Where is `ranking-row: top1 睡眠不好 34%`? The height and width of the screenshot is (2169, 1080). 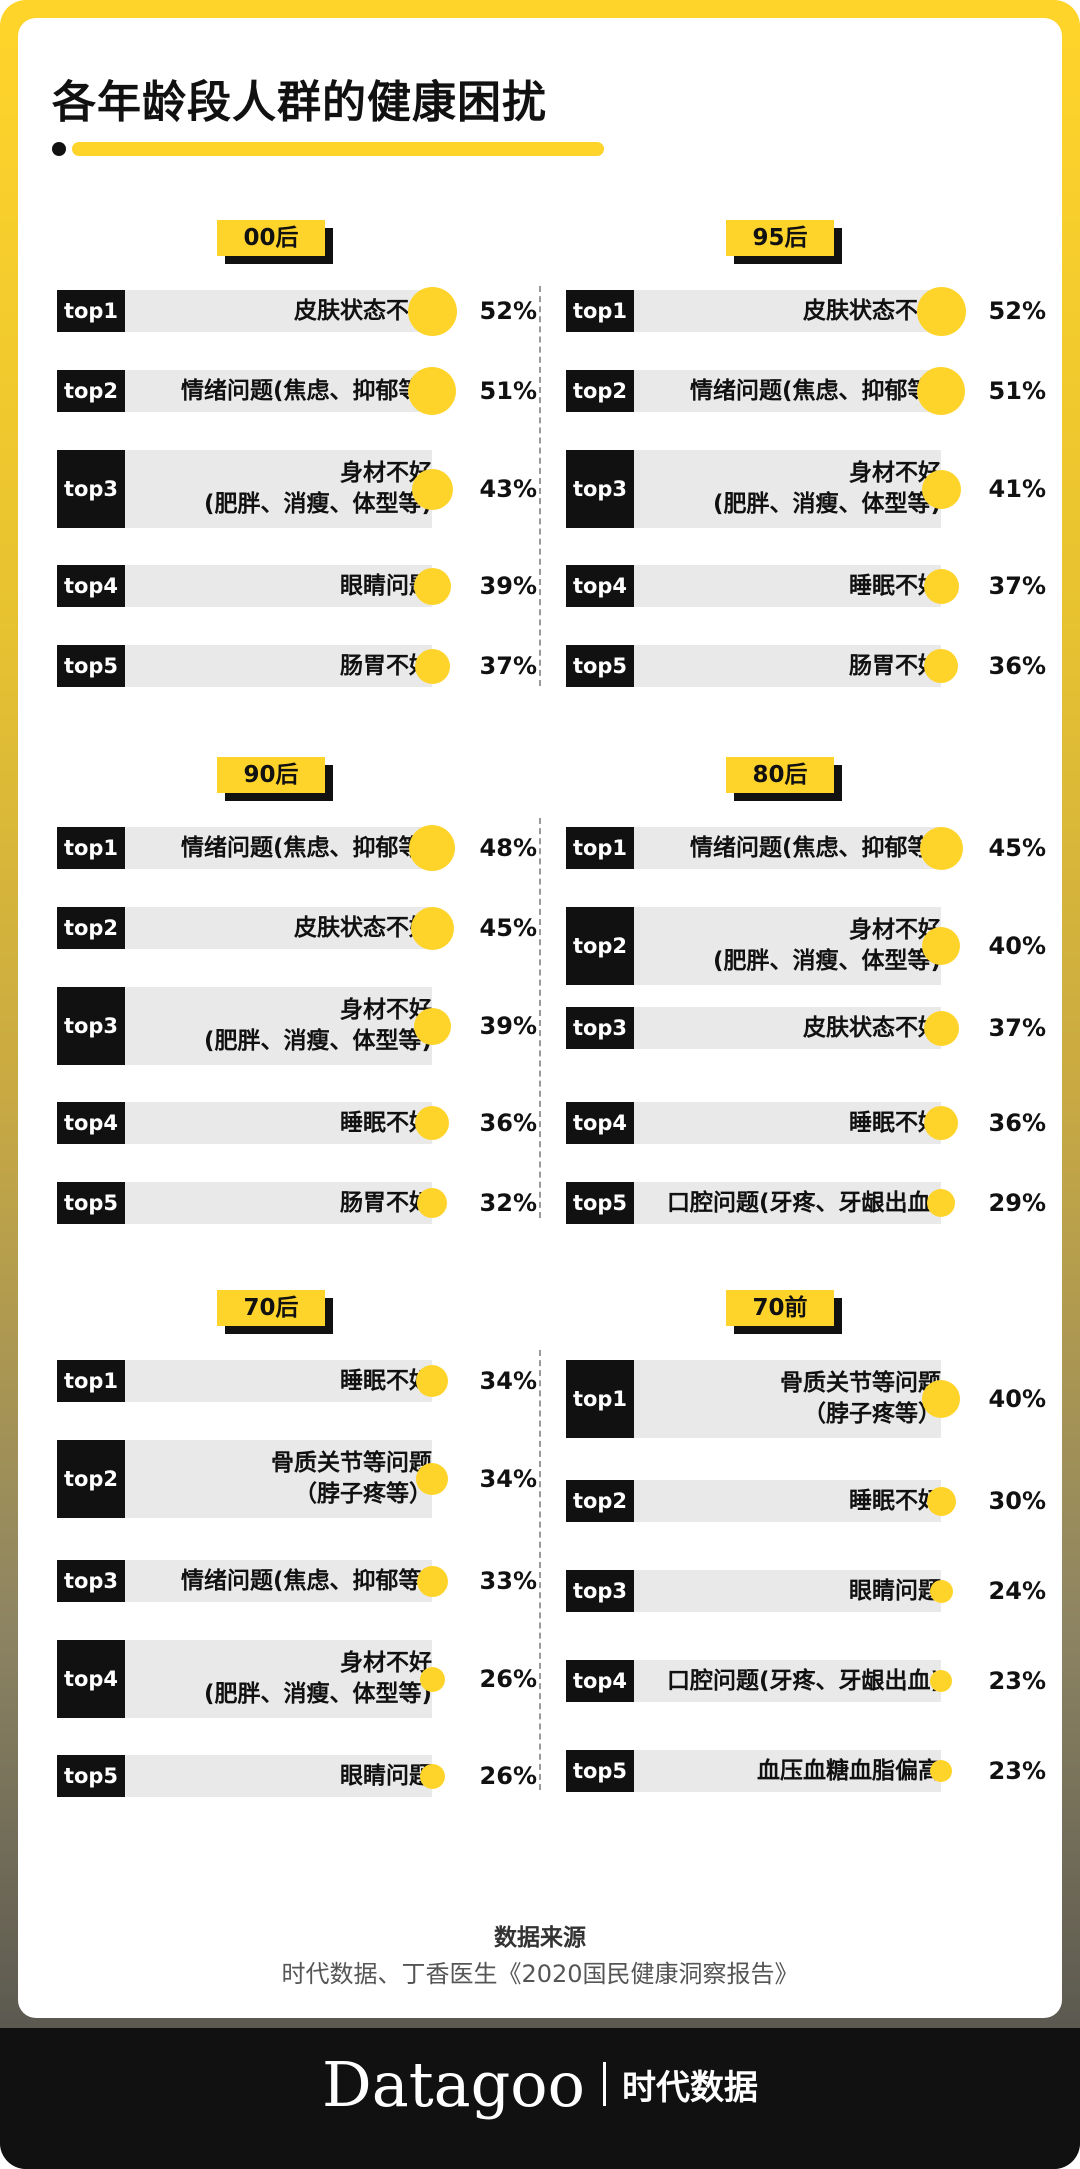
ranking-row: top1 睡眠不好 34% is located at coordinates (297, 1381).